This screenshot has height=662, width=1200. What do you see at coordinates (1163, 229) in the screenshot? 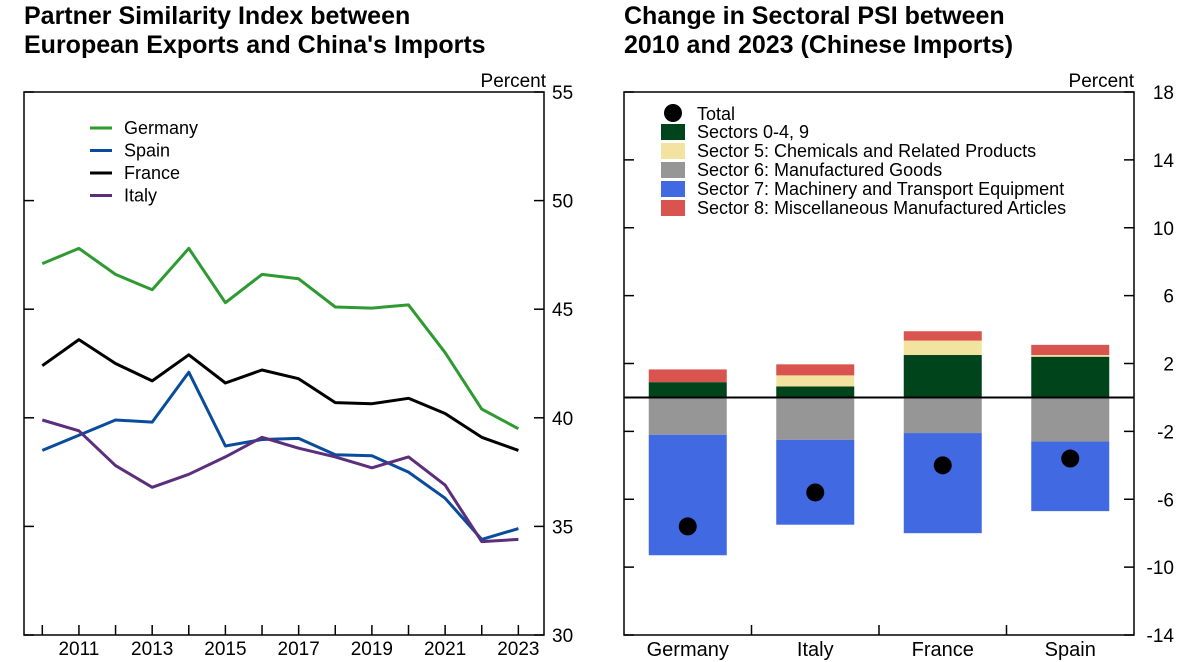
I see `right-y-tick-label: 10` at bounding box center [1163, 229].